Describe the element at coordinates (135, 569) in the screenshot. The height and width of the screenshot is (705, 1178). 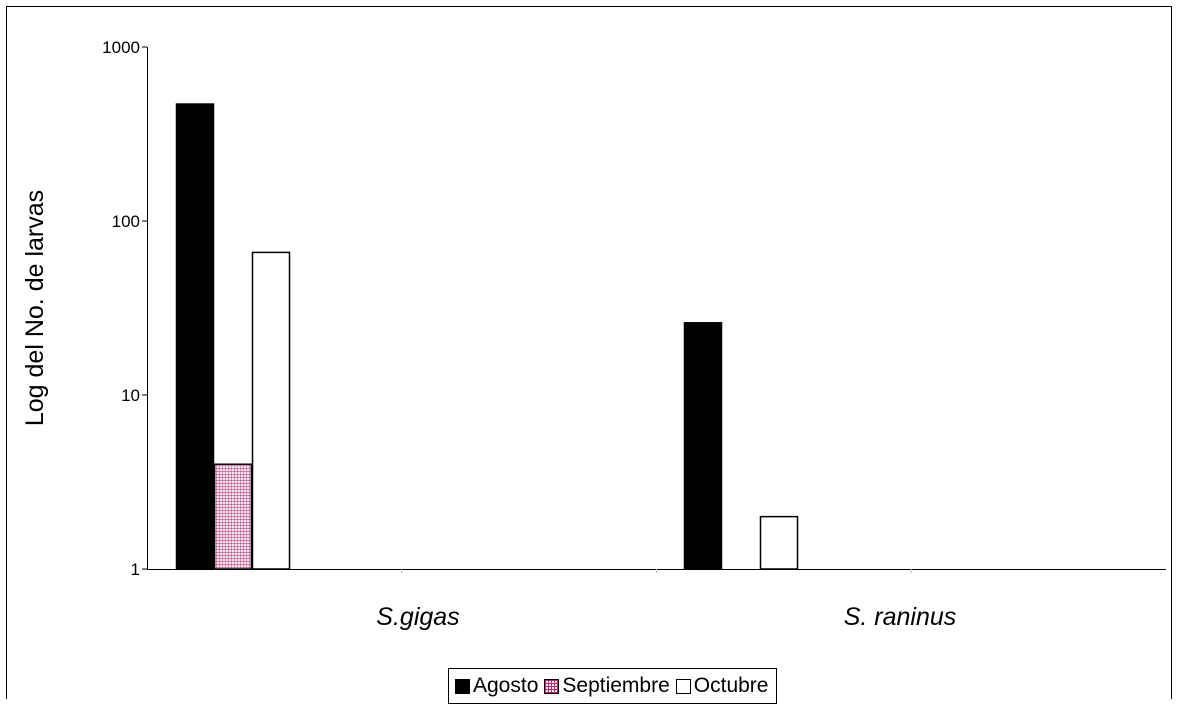
I see `y-tick-label: 1` at that location.